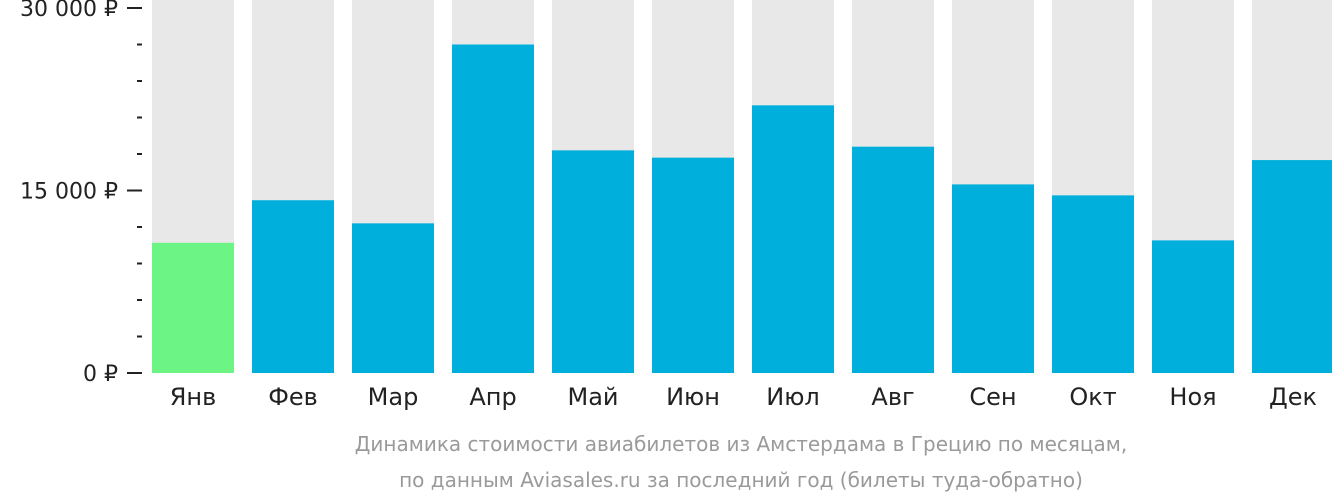 This screenshot has height=502, width=1332. I want to click on x-tick-label: Июл, so click(793, 397).